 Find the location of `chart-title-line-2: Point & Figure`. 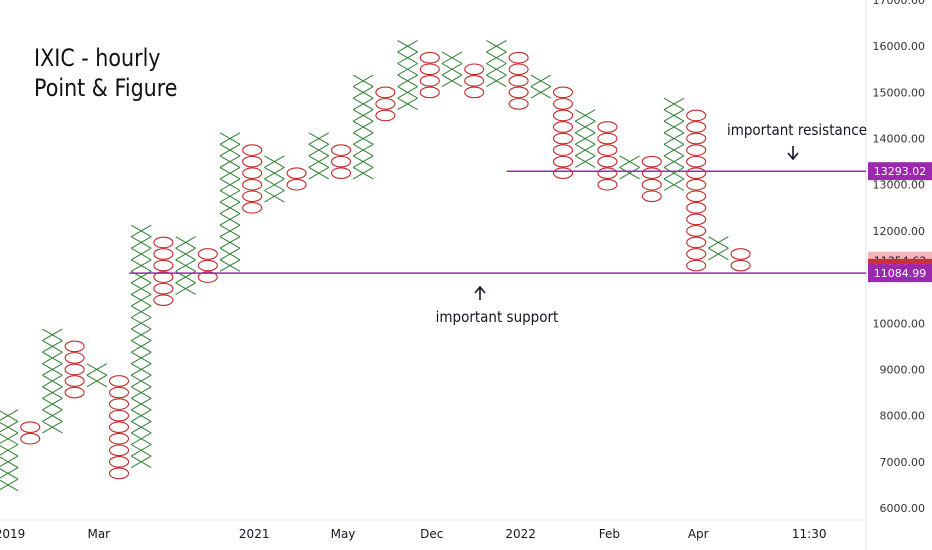

chart-title-line-2: Point & Figure is located at coordinates (106, 88).